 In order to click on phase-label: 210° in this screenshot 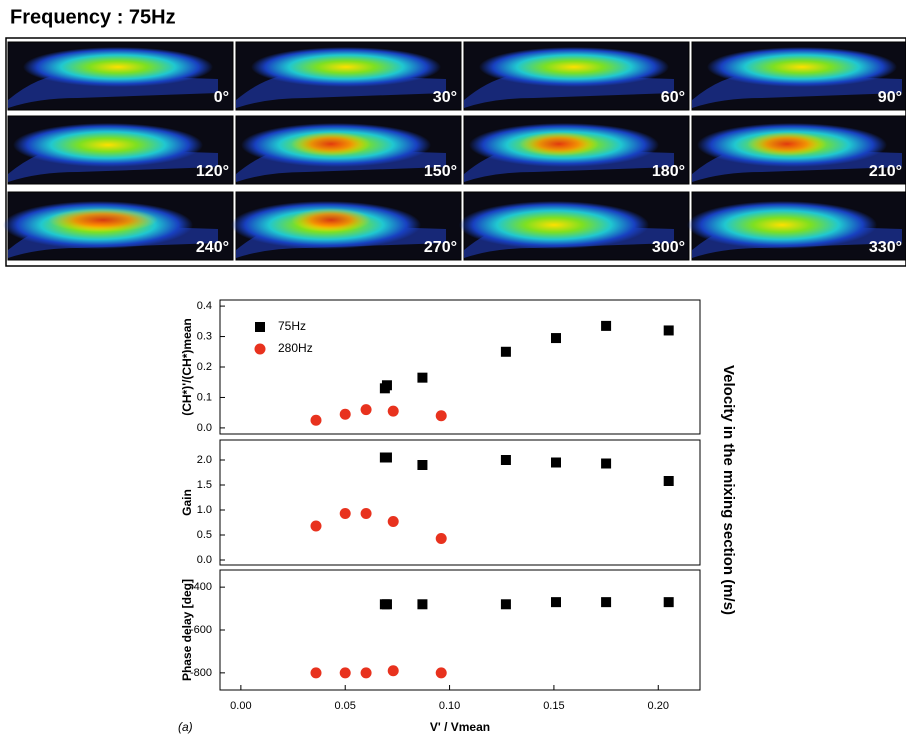, I will do `click(885, 171)`.